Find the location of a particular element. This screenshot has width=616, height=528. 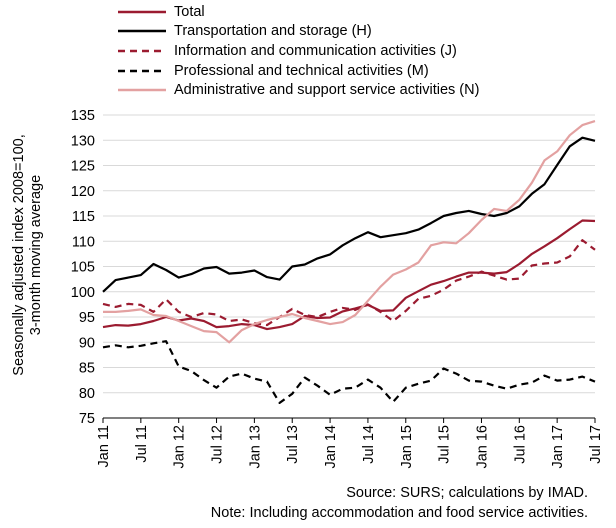

source-note: Source: SURS; calculations by IMAD. is located at coordinates (467, 493).